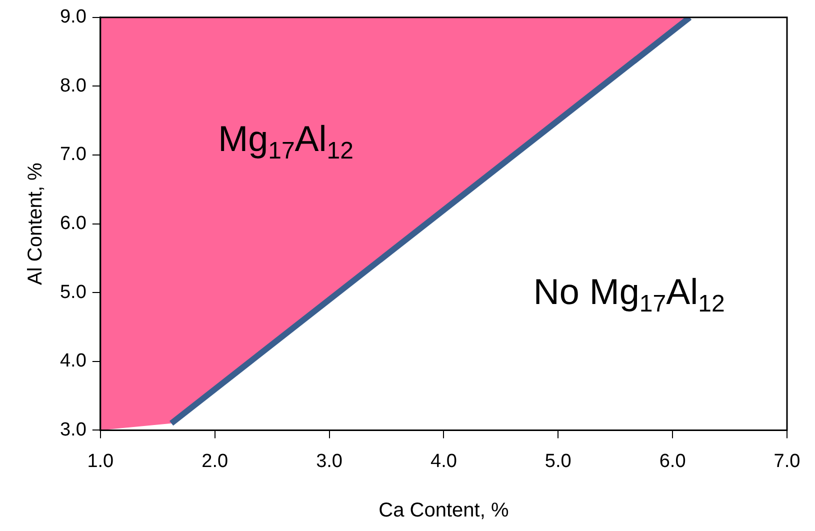 The width and height of the screenshot is (815, 531). Describe the element at coordinates (73, 85) in the screenshot. I see `y-tick-label: 8.0` at that location.